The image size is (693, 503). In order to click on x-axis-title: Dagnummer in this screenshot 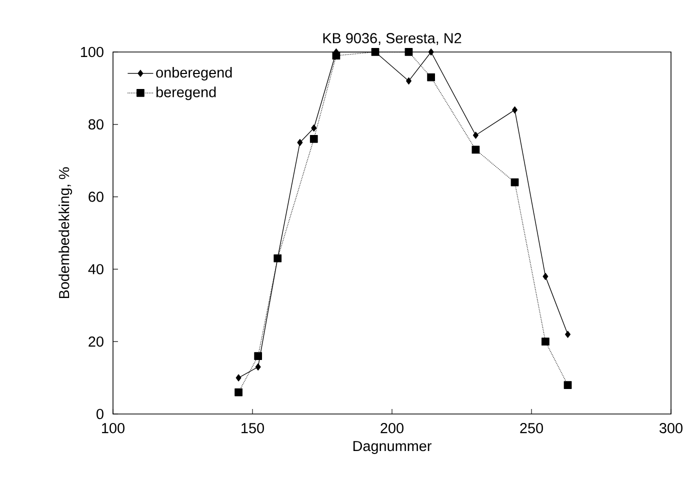, I will do `click(392, 447)`.